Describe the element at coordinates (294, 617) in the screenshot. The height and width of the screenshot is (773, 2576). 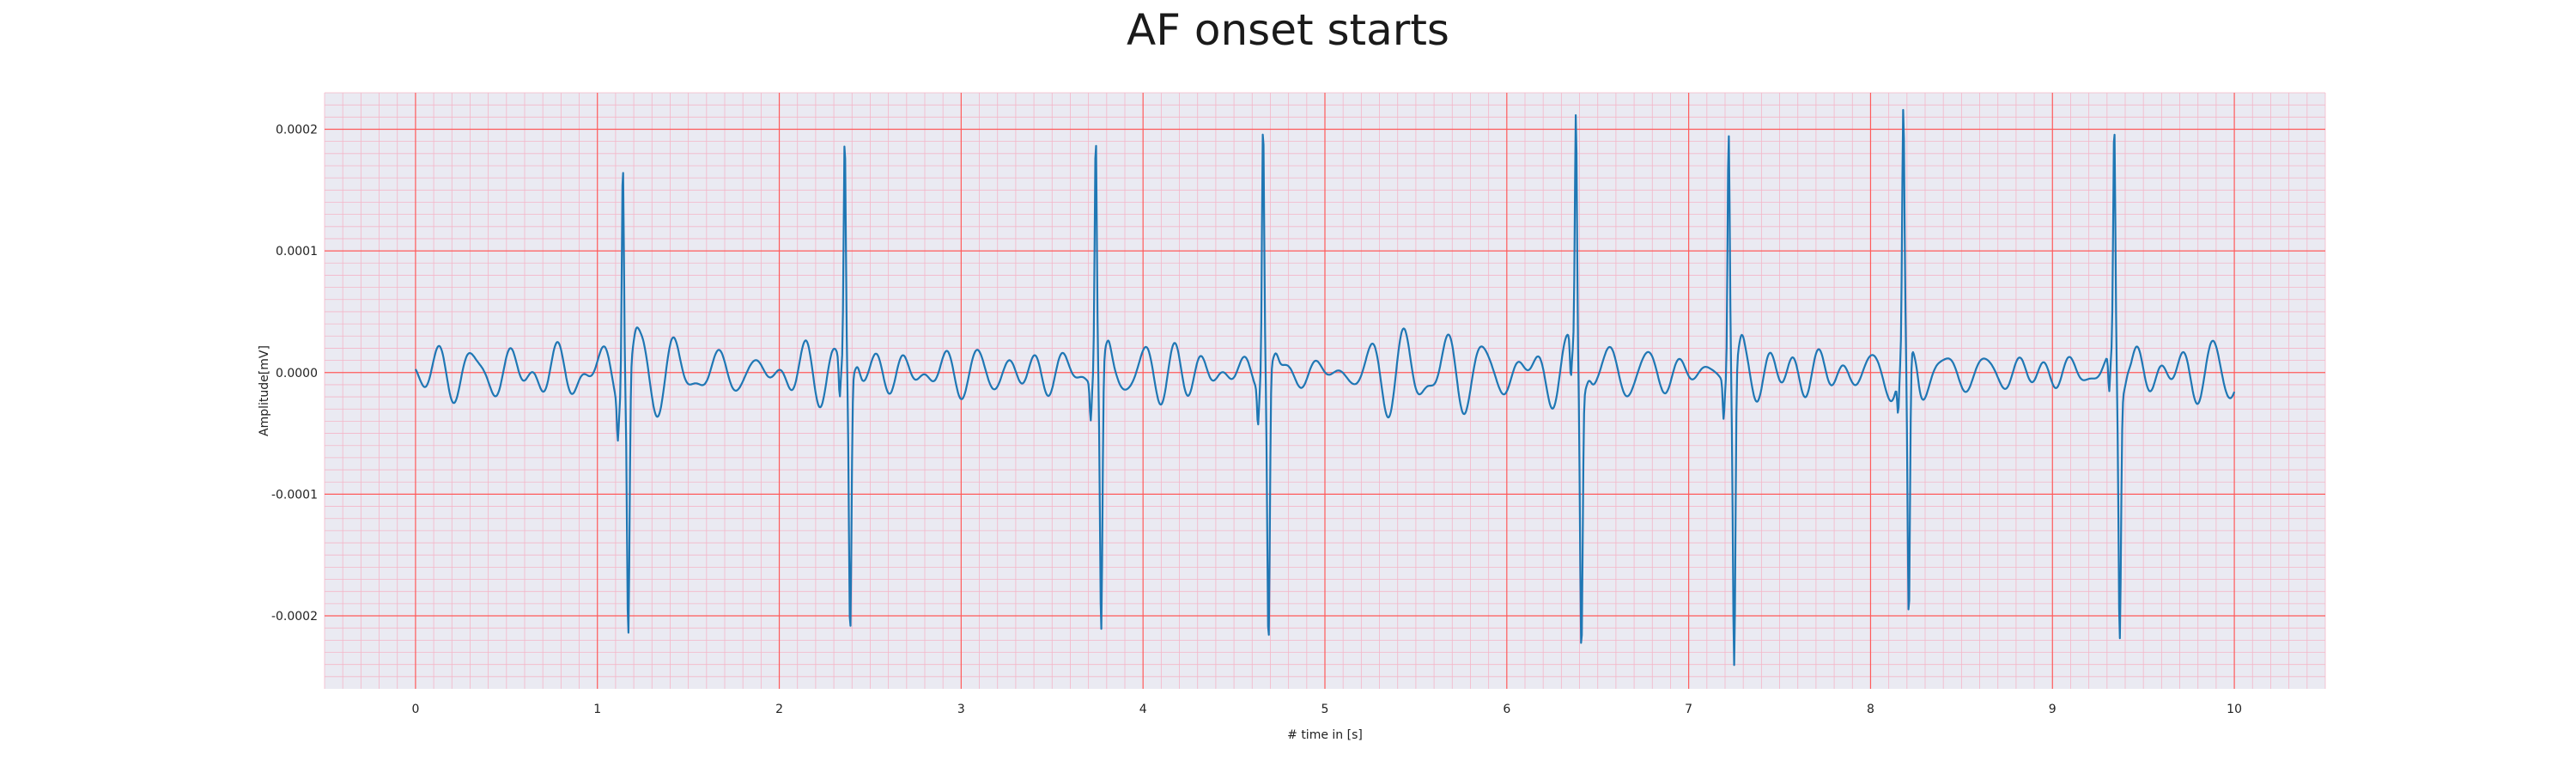
I see `y-tick-label: -0.0002` at that location.